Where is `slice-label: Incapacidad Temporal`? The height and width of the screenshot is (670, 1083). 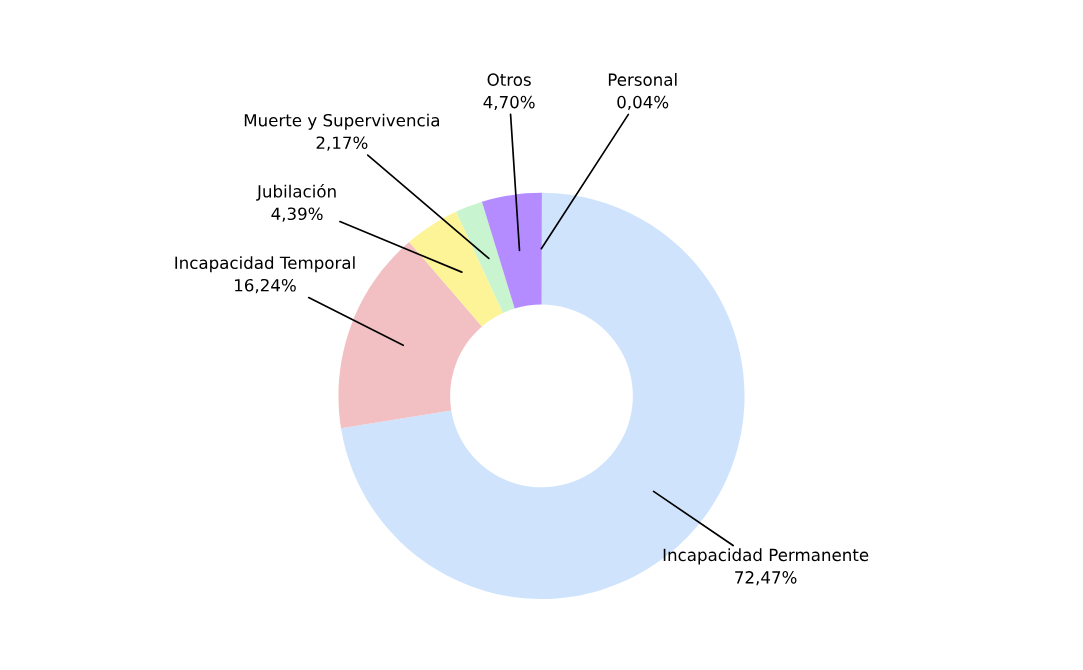 slice-label: Incapacidad Temporal is located at coordinates (265, 264).